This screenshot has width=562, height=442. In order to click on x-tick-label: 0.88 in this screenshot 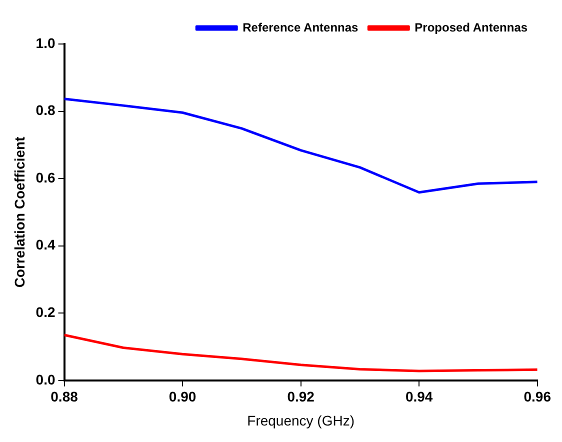, I will do `click(64, 396)`.